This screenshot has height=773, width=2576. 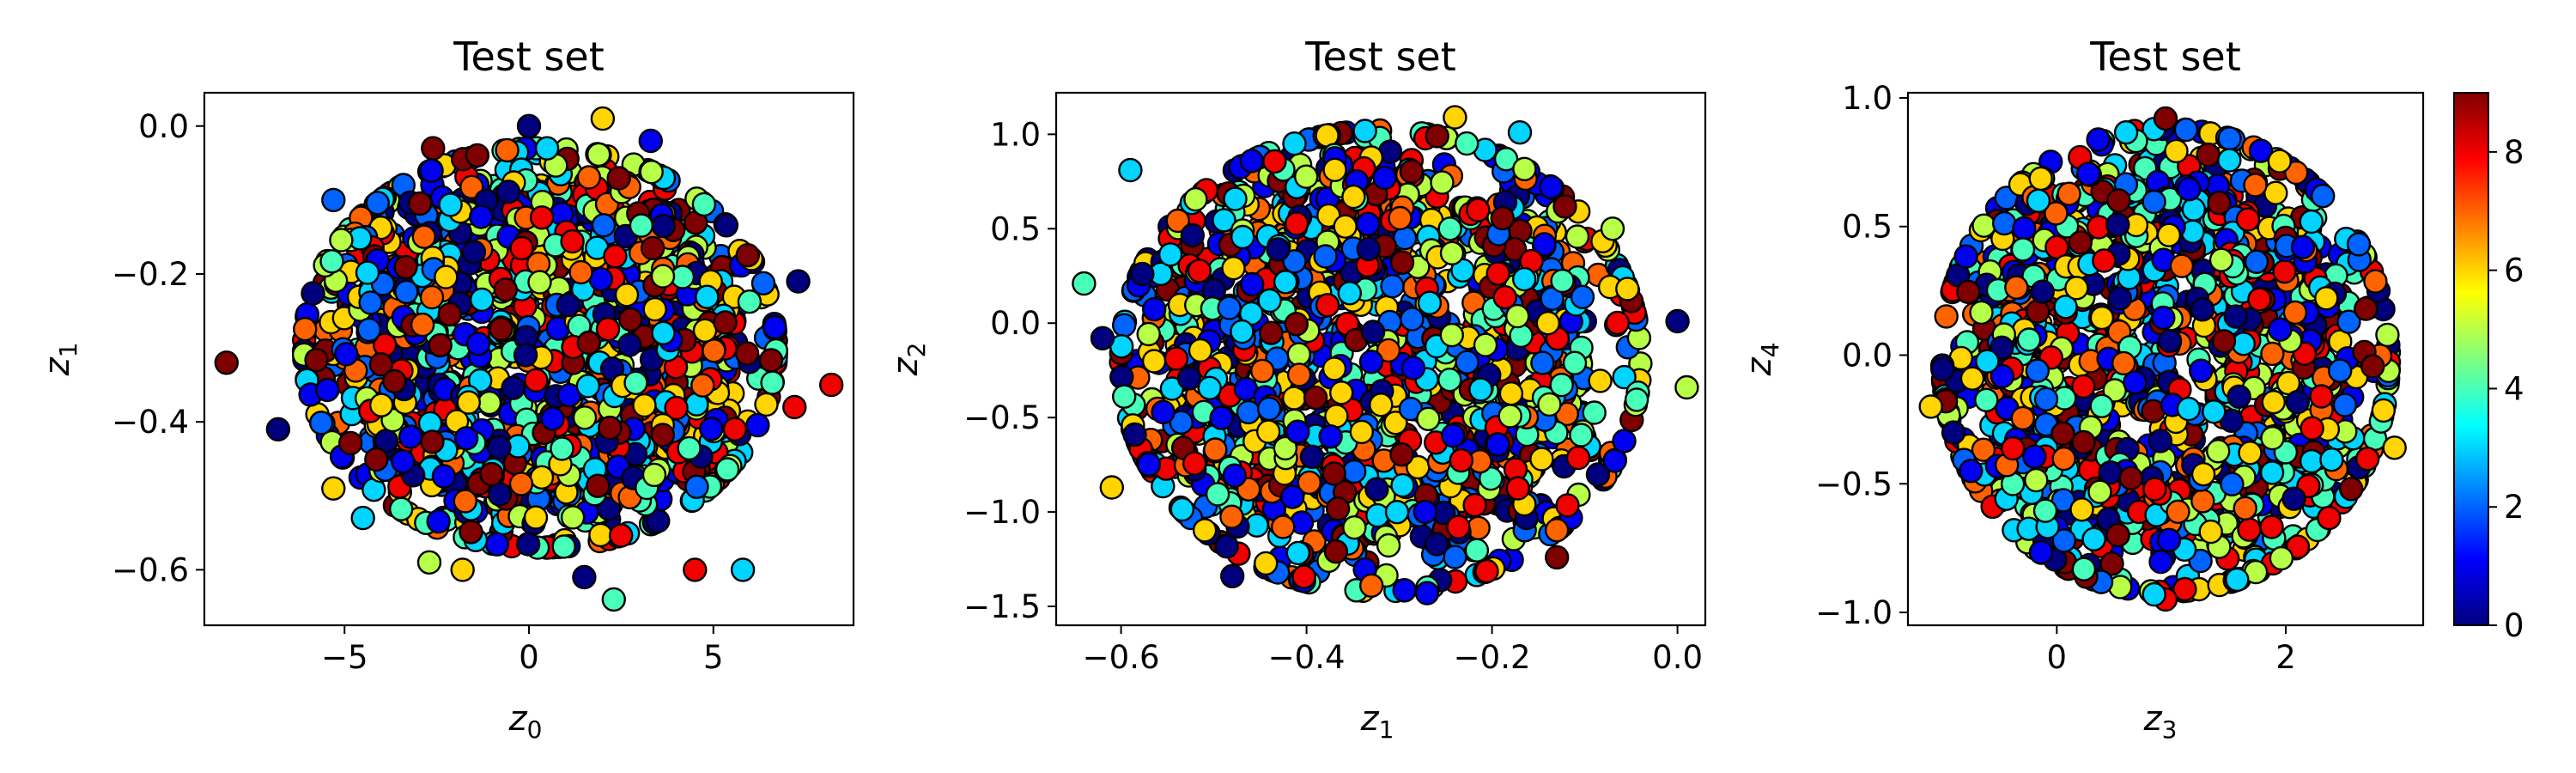 What do you see at coordinates (2514, 508) in the screenshot?
I see `colorbar-tick-label: 2` at bounding box center [2514, 508].